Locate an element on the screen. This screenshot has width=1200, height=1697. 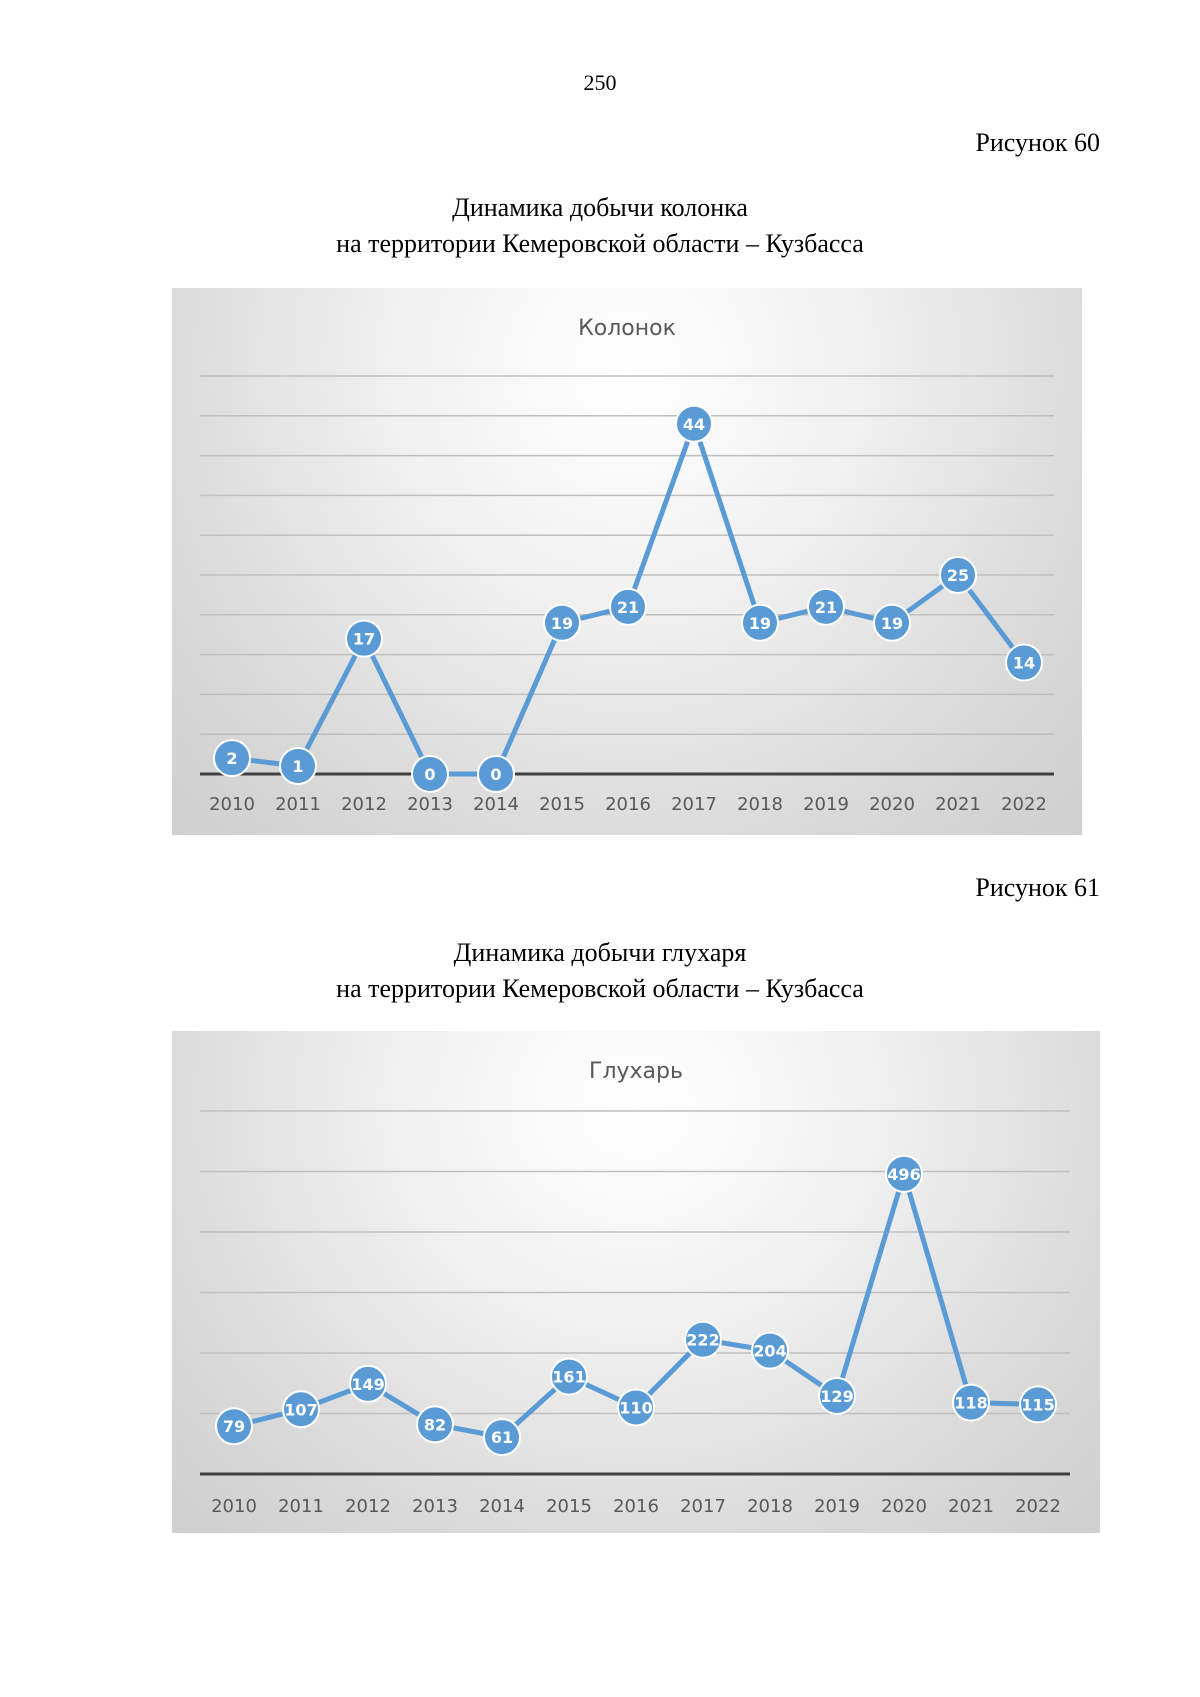
data-label: 82 is located at coordinates (435, 1424).